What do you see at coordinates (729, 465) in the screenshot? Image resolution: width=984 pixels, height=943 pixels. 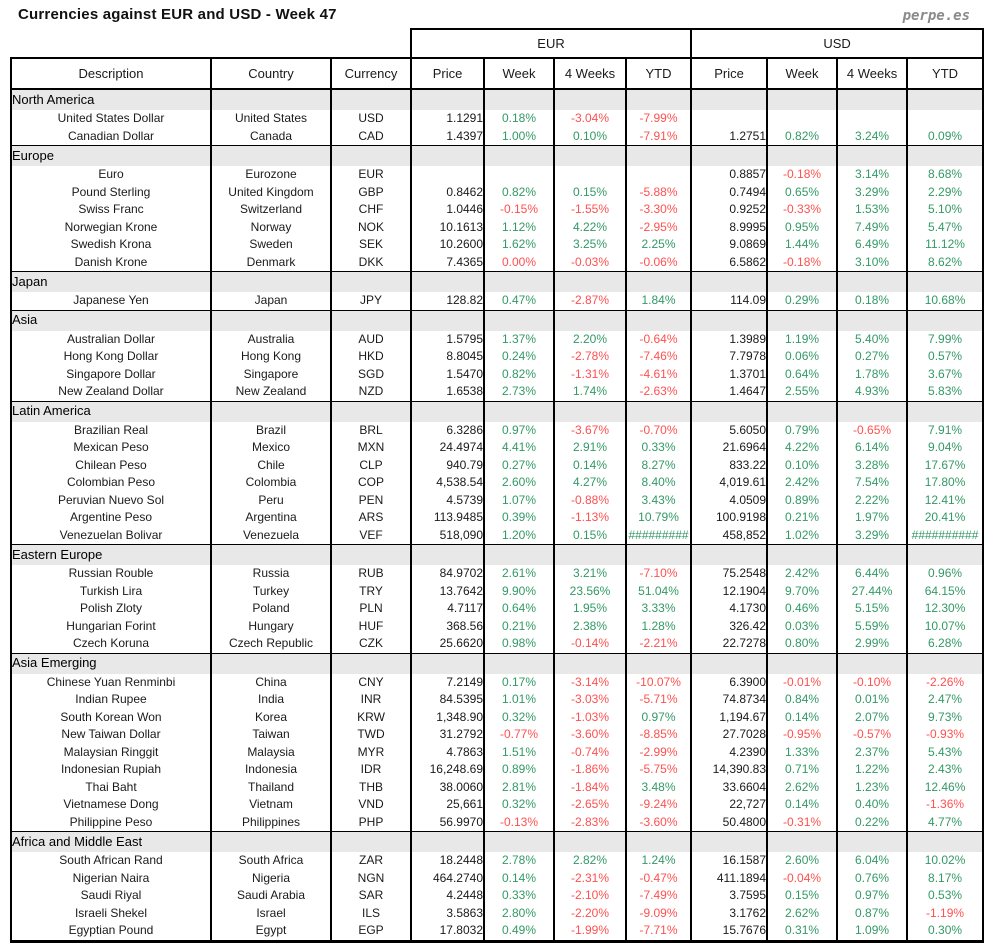 I see `price-cell: 833.22` at bounding box center [729, 465].